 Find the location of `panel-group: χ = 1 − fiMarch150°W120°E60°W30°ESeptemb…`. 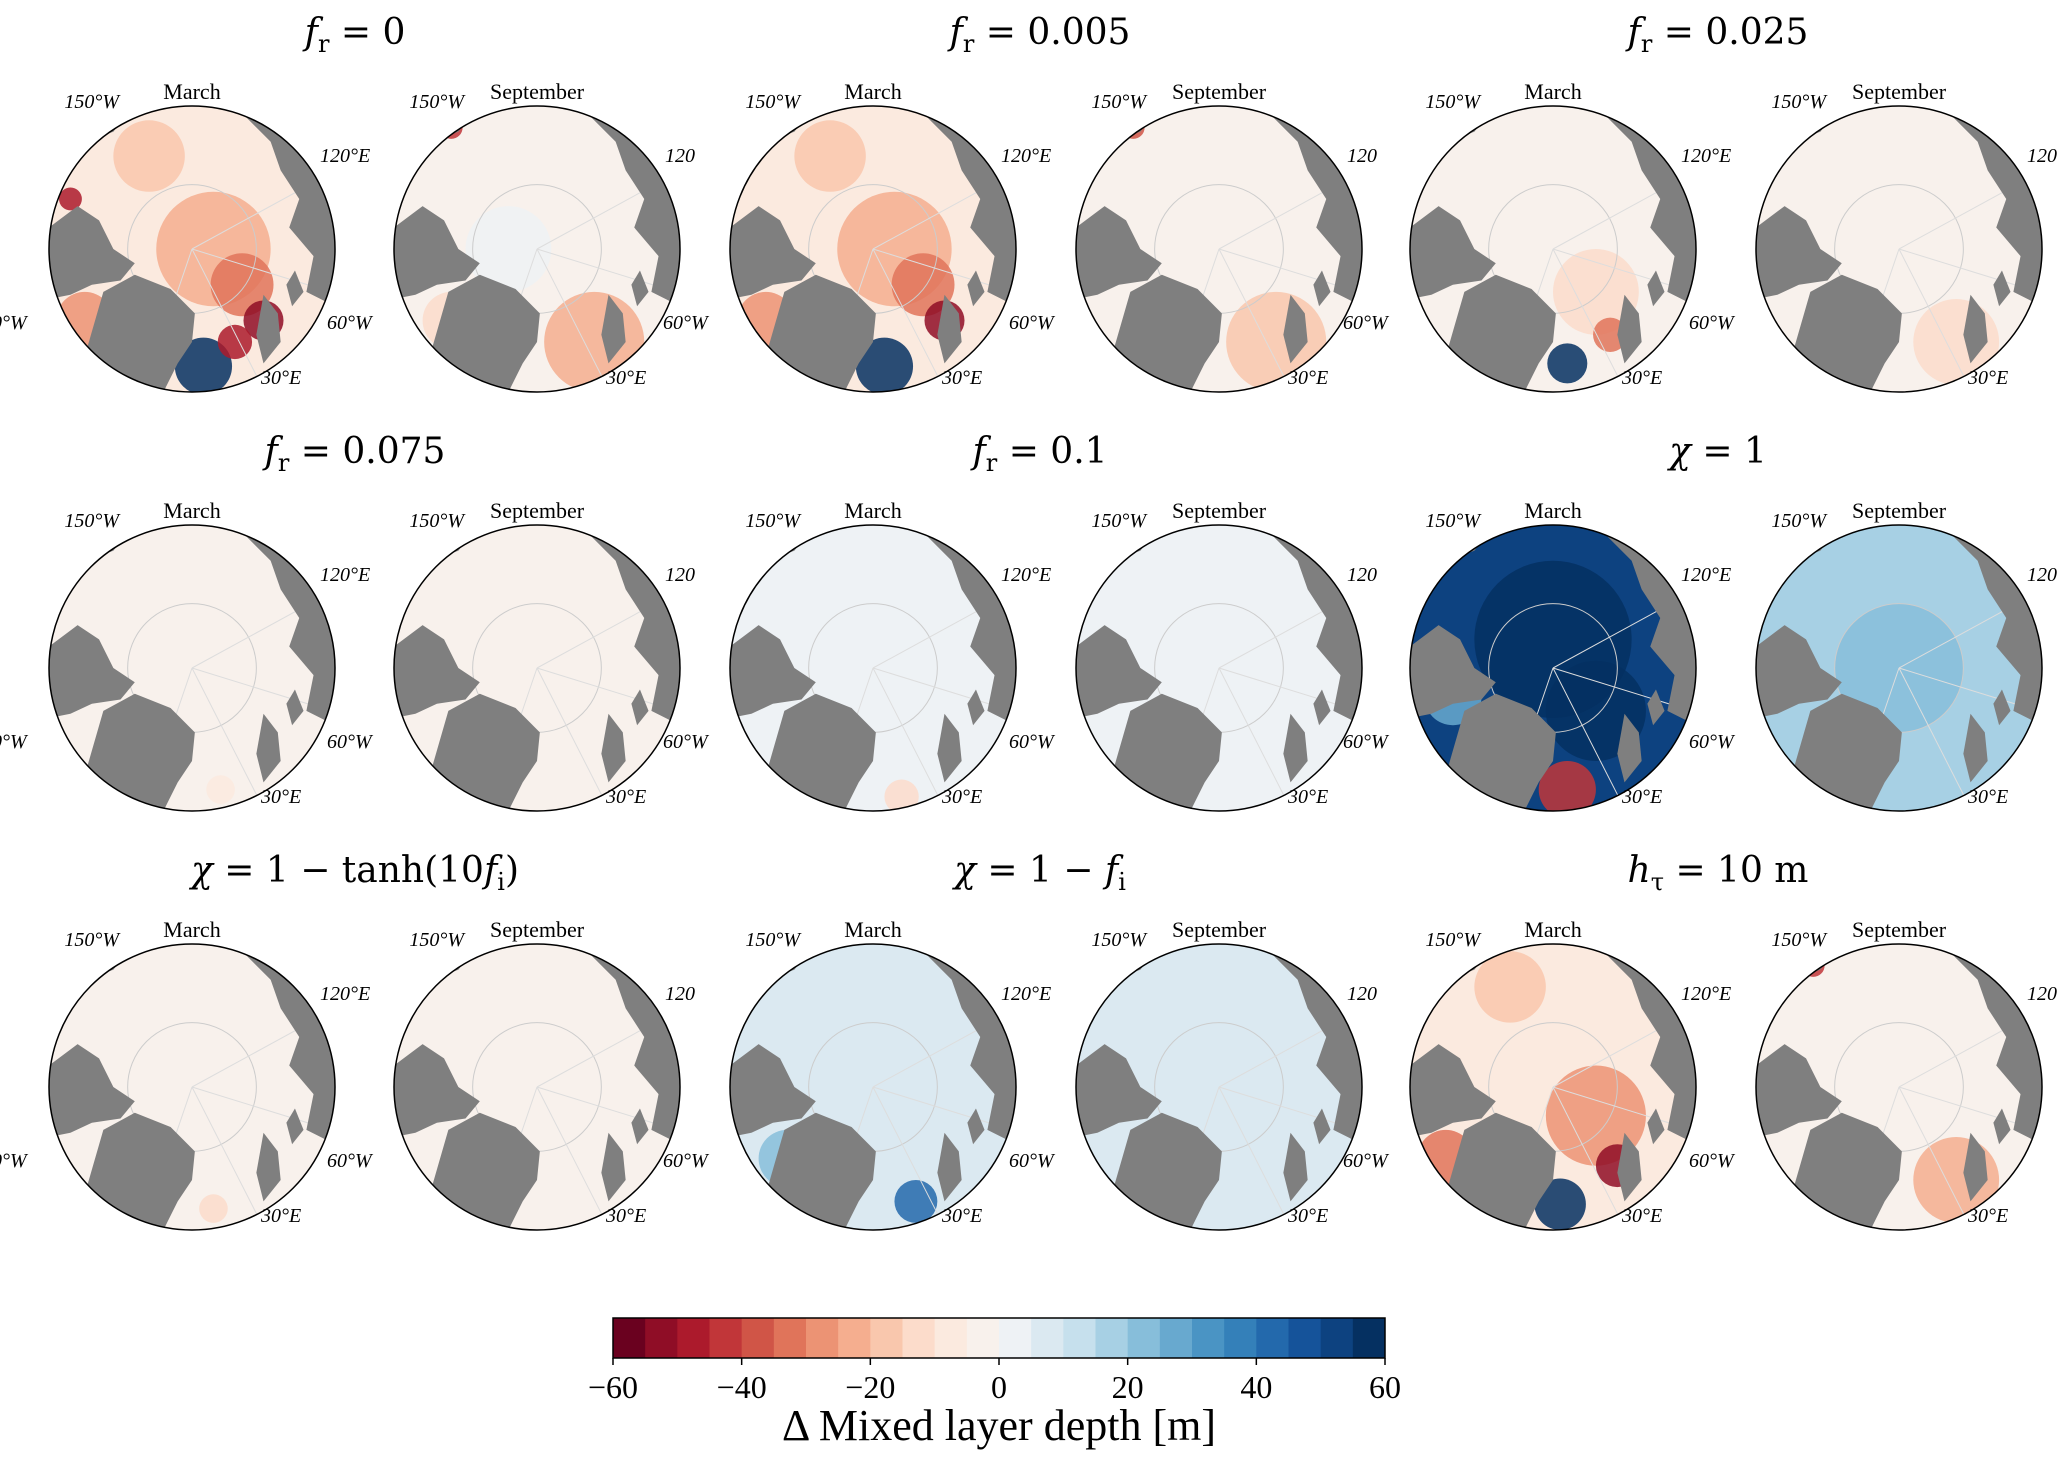

panel-group: χ = 1 − fiMarch150°W120°E60°W30°ESeptemb… is located at coordinates (1020, 1040).